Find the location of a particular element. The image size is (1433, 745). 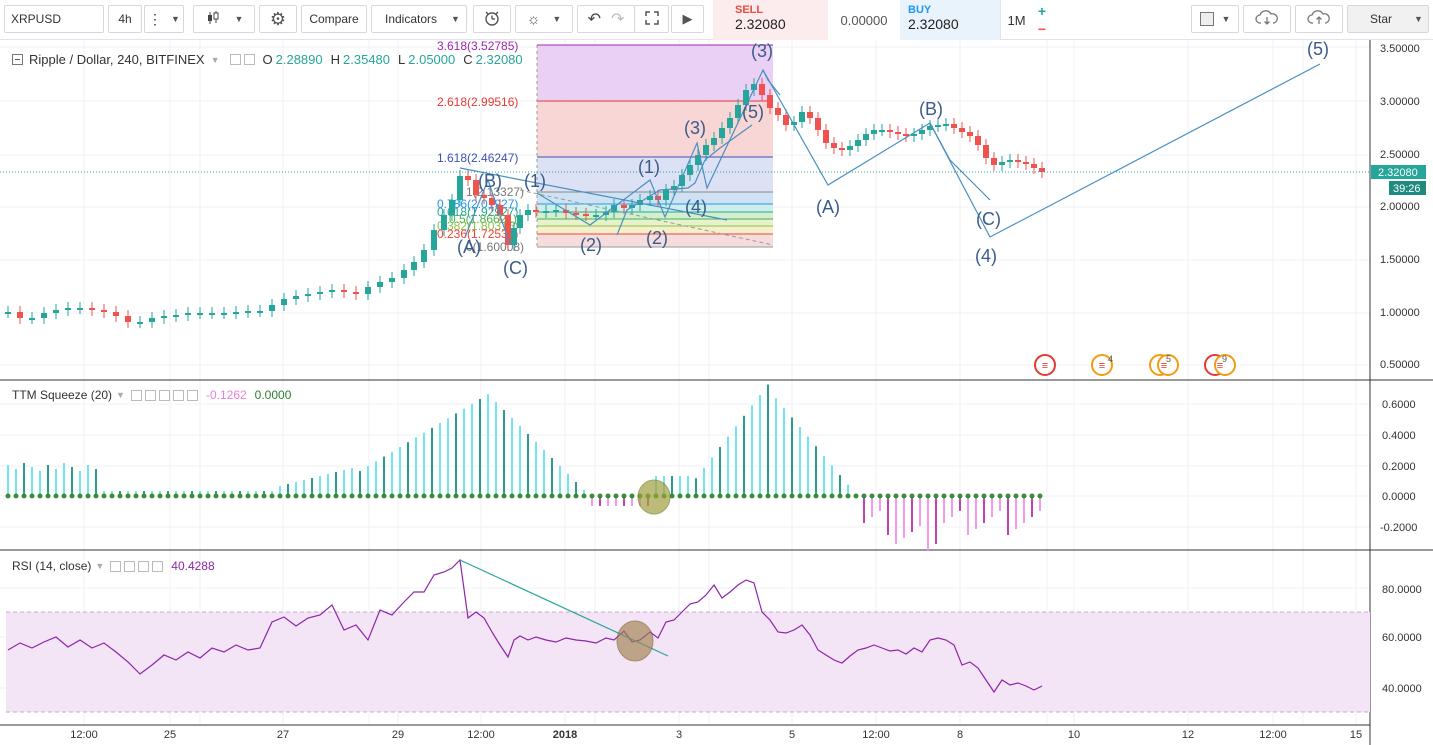

economic-events: ≡ ≡4 ≡5 ≡9 is located at coordinates (1135, 365).